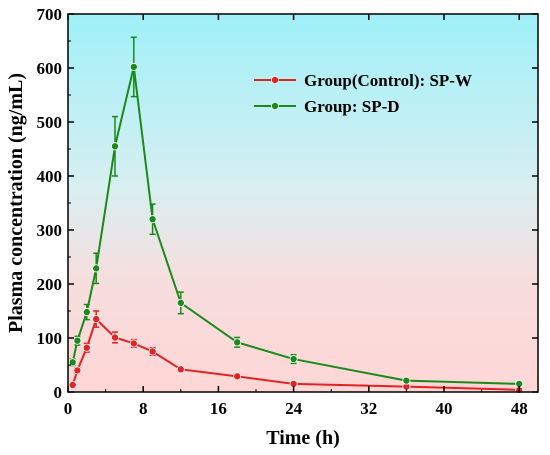  Describe the element at coordinates (519, 408) in the screenshot. I see `x-tick-label: 48` at that location.